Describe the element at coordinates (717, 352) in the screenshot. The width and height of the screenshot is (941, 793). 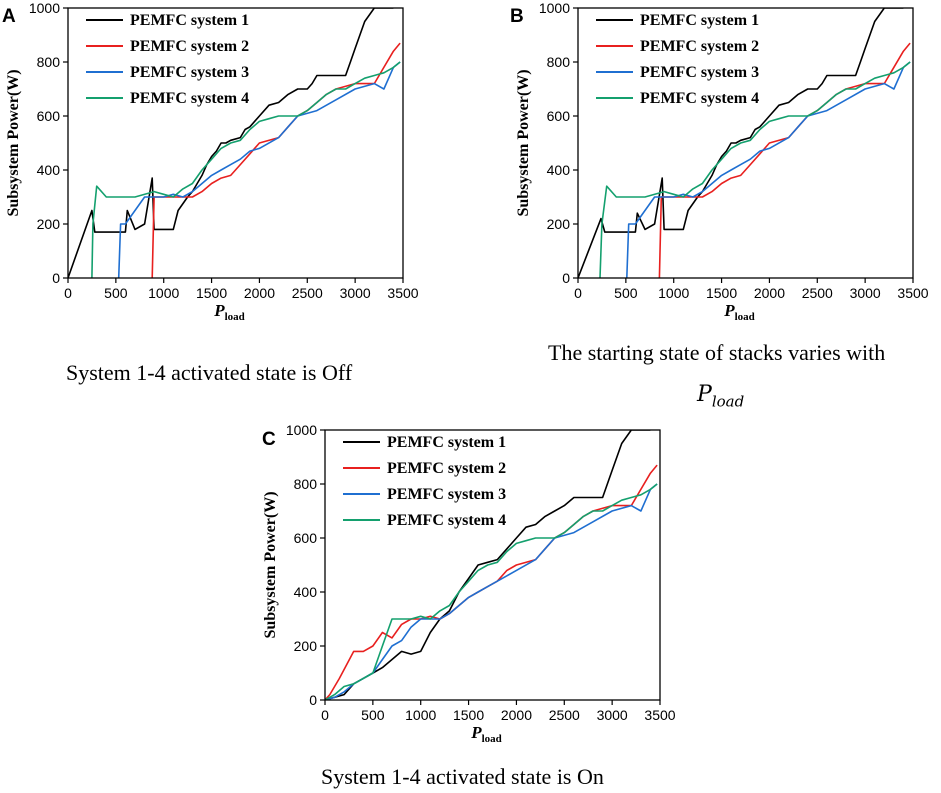
I see `caption-b-line1: The starting state of stacks varies with` at that location.